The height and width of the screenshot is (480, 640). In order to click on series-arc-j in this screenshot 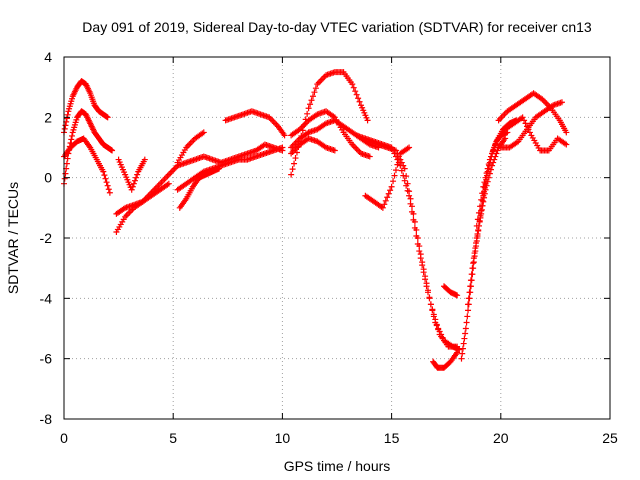, I will do `click(255, 123)`.